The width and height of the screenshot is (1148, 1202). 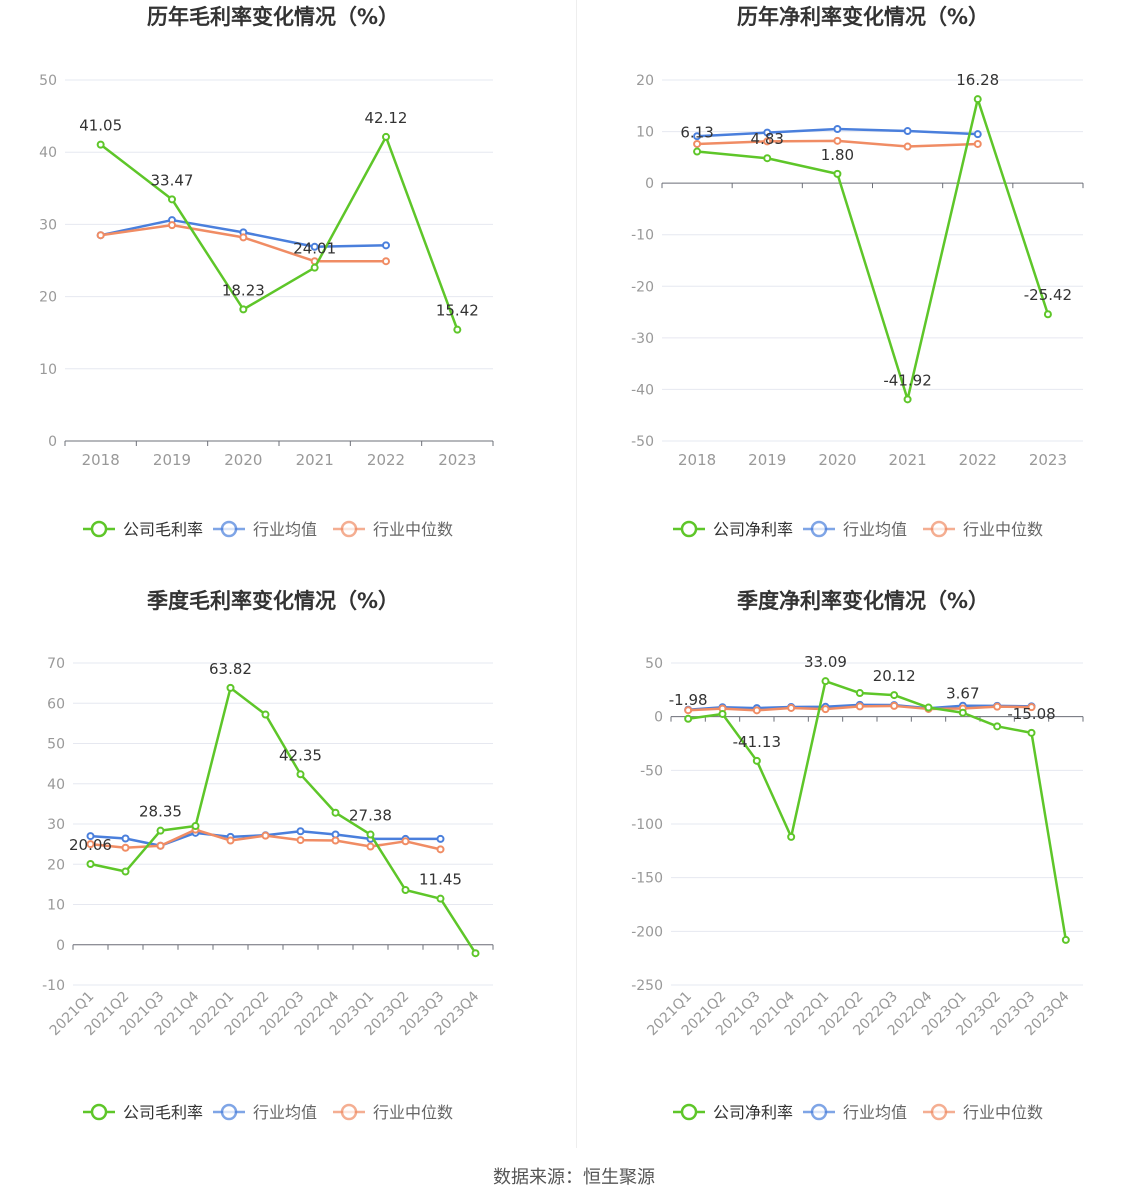 What do you see at coordinates (977, 80) in the screenshot?
I see `data-label: 16.28` at bounding box center [977, 80].